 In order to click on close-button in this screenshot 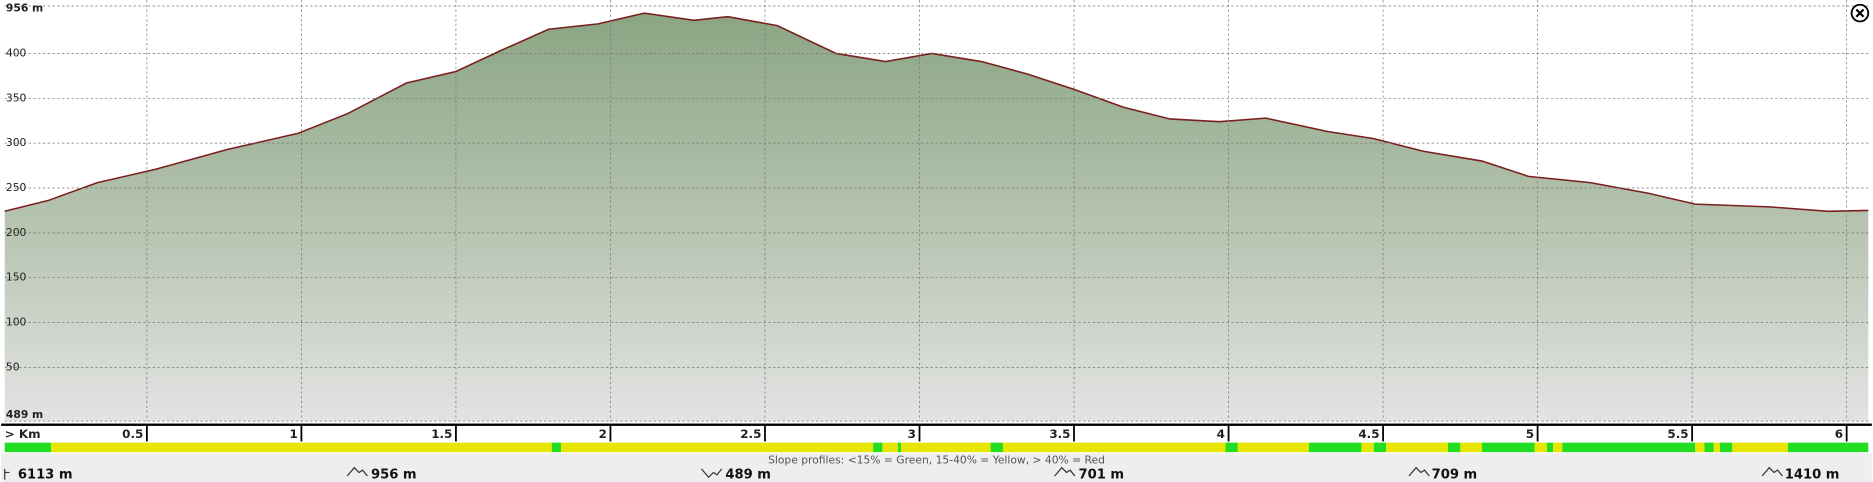, I will do `click(1860, 13)`.